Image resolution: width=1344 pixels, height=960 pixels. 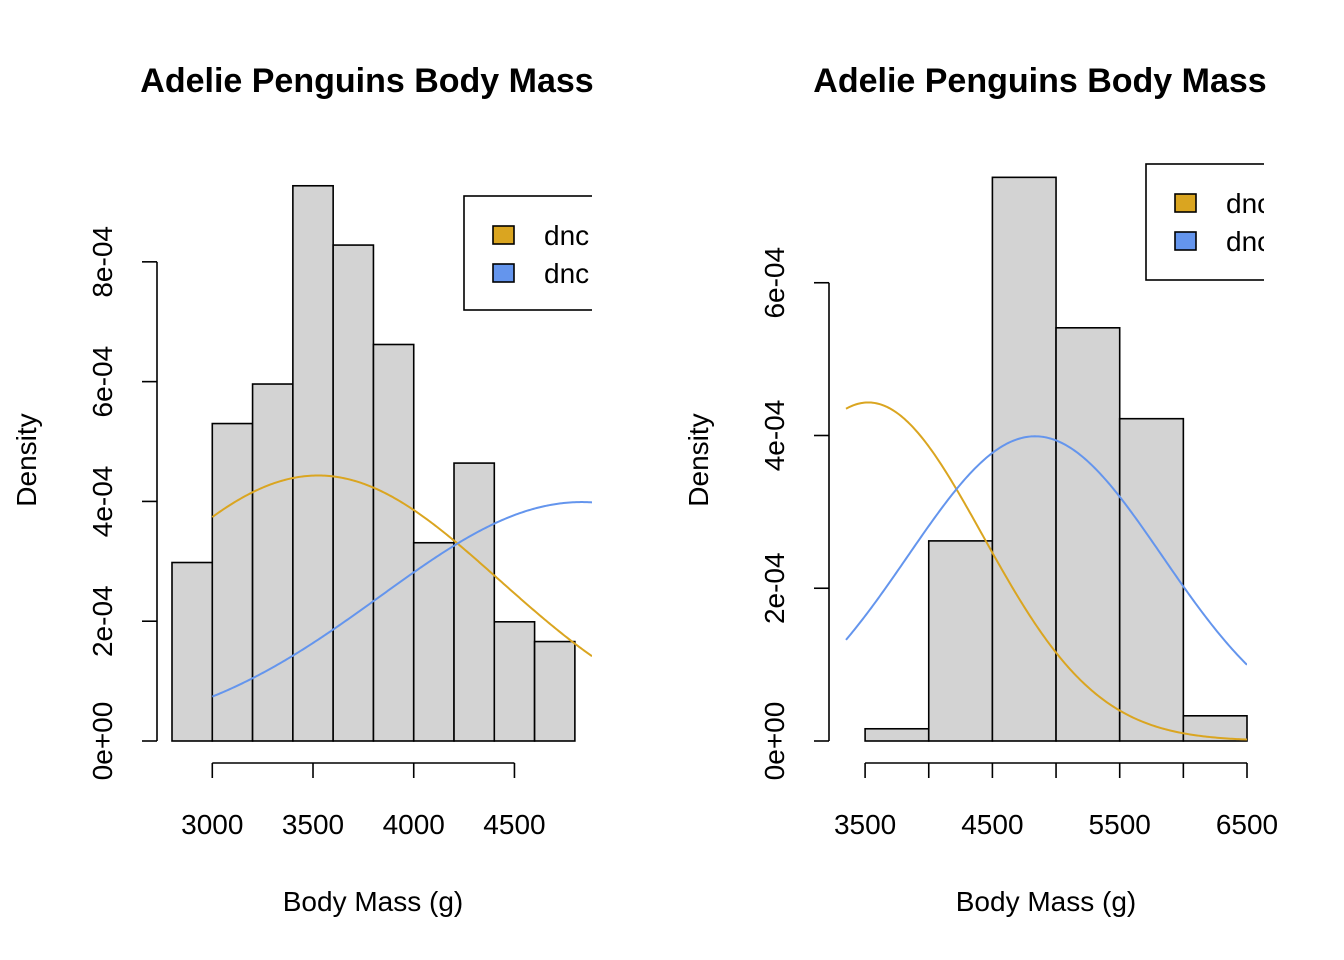 I want to click on y-tick-label: 8e-04, so click(x=102, y=262).